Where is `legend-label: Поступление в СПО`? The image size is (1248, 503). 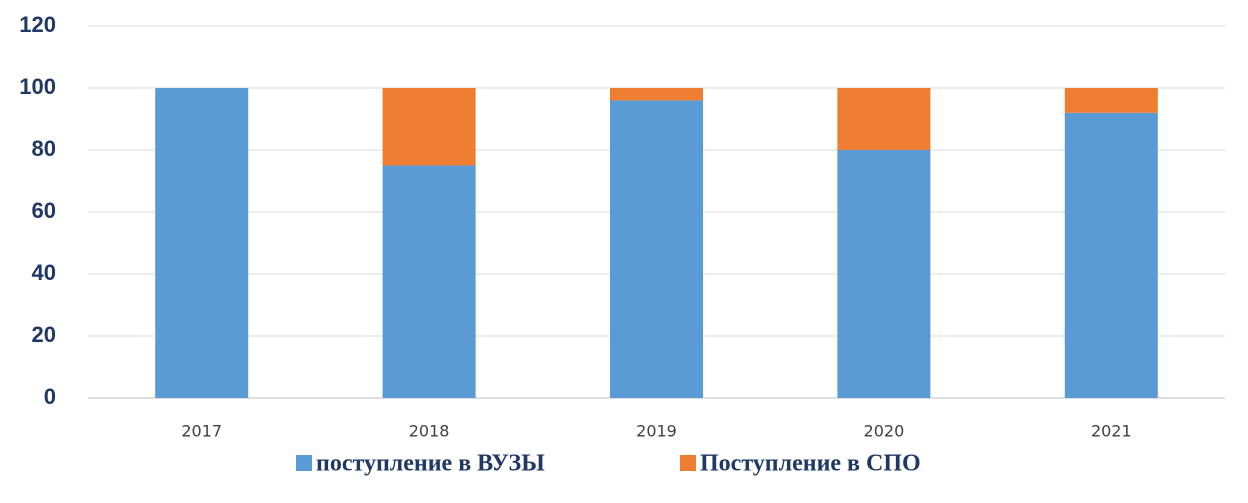 legend-label: Поступление в СПО is located at coordinates (810, 464).